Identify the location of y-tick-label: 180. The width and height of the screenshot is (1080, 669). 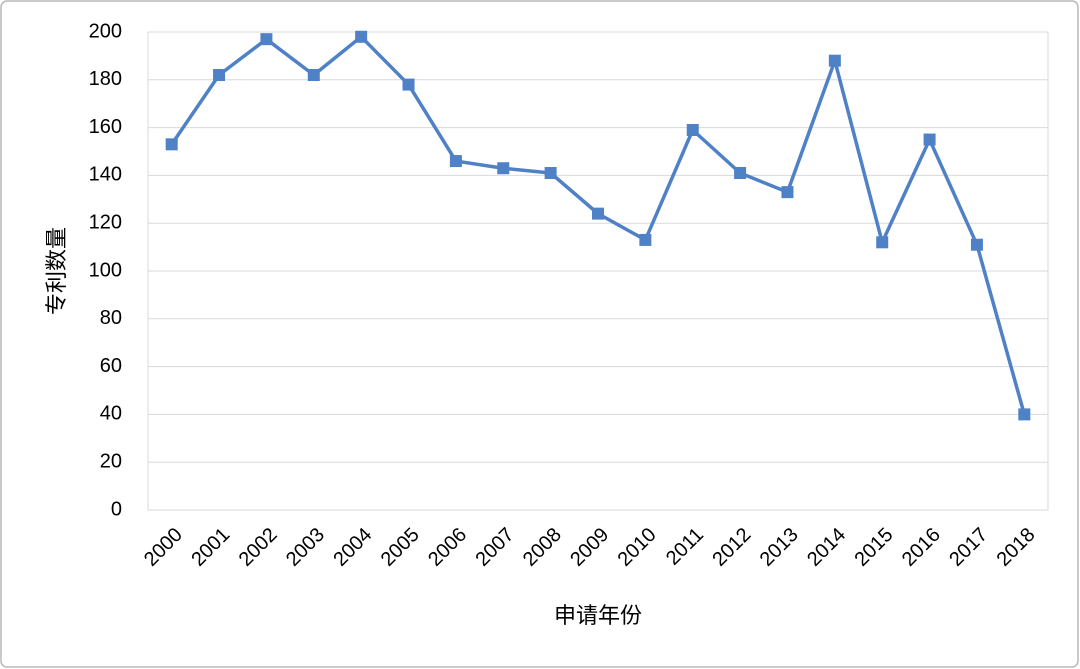
(105, 79).